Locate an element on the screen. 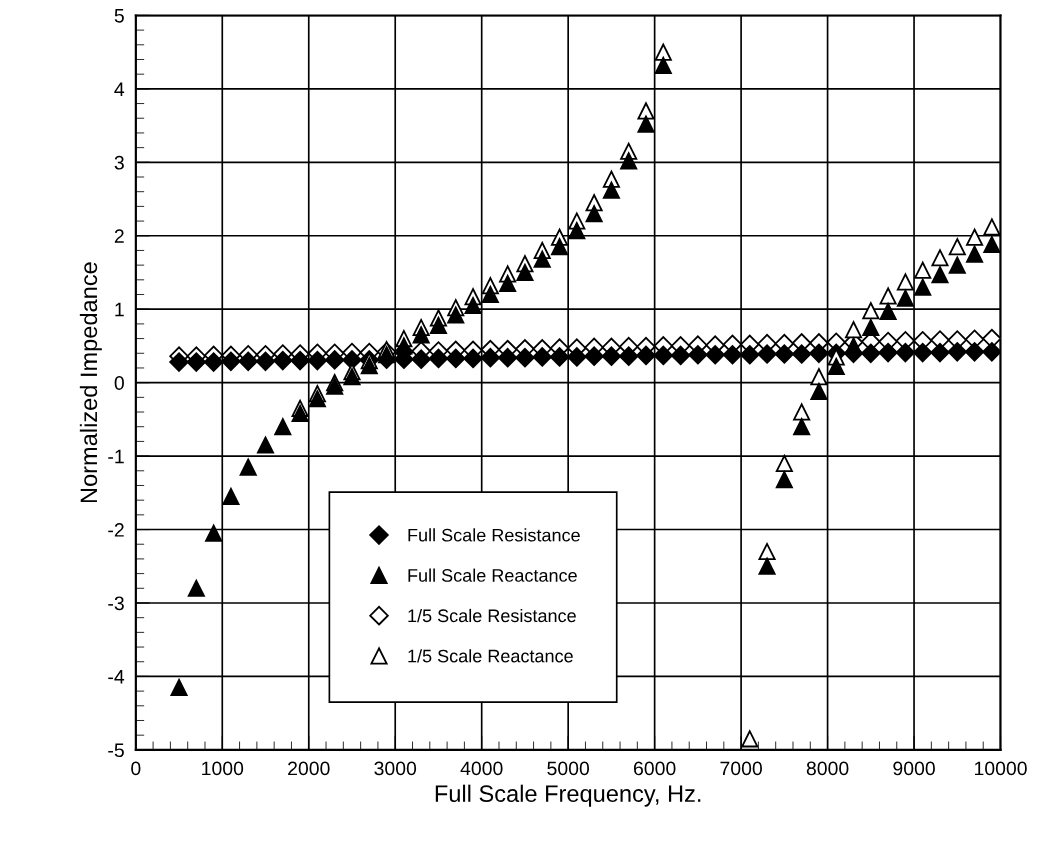 This screenshot has width=1061, height=857. x-tick-label: 4000 is located at coordinates (481, 768).